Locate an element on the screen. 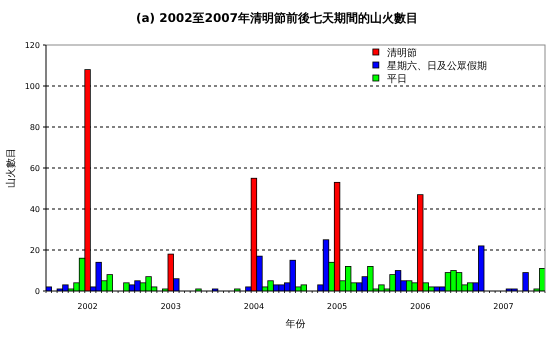 This screenshot has height=340, width=554. x-tick-label: 2007 is located at coordinates (503, 306).